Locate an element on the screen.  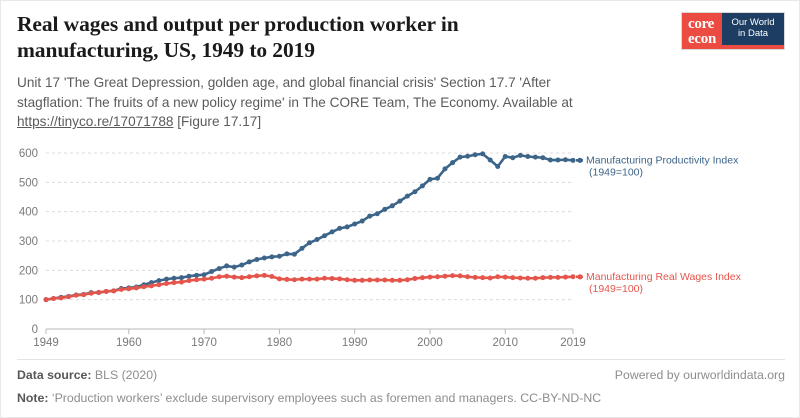
logo-lockup: core econ Our World in Data is located at coordinates (733, 31).